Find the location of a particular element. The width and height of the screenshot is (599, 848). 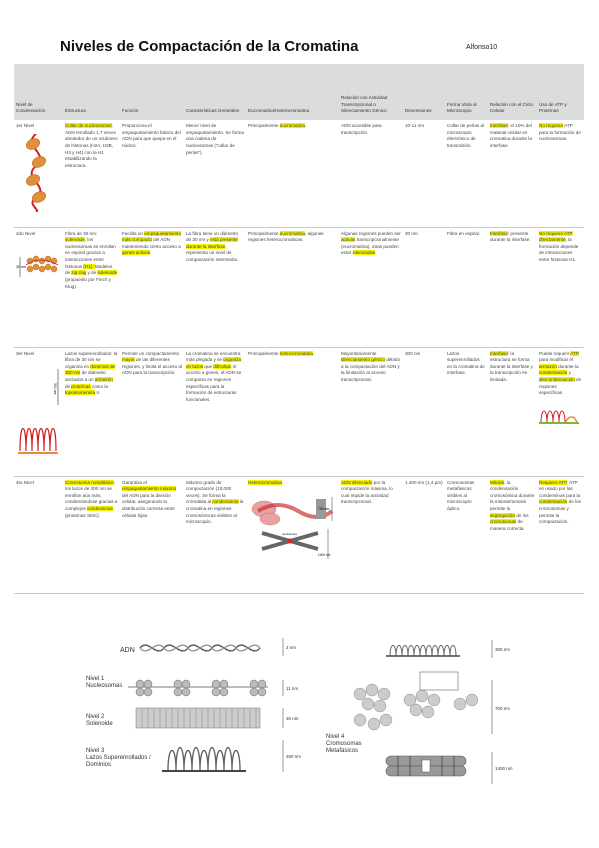

scale-label: 700 nm is located at coordinates (502, 708).